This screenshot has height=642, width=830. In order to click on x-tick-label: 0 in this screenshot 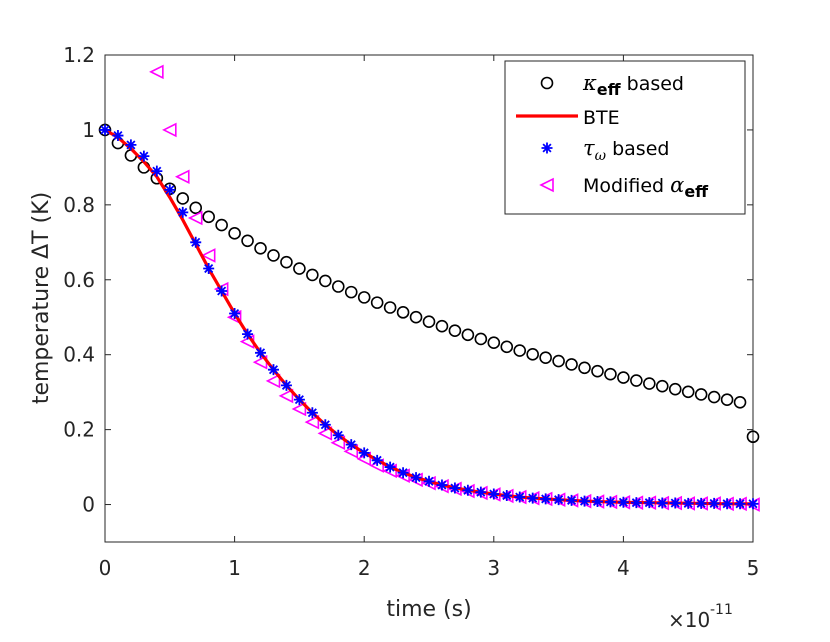, I will do `click(105, 568)`.